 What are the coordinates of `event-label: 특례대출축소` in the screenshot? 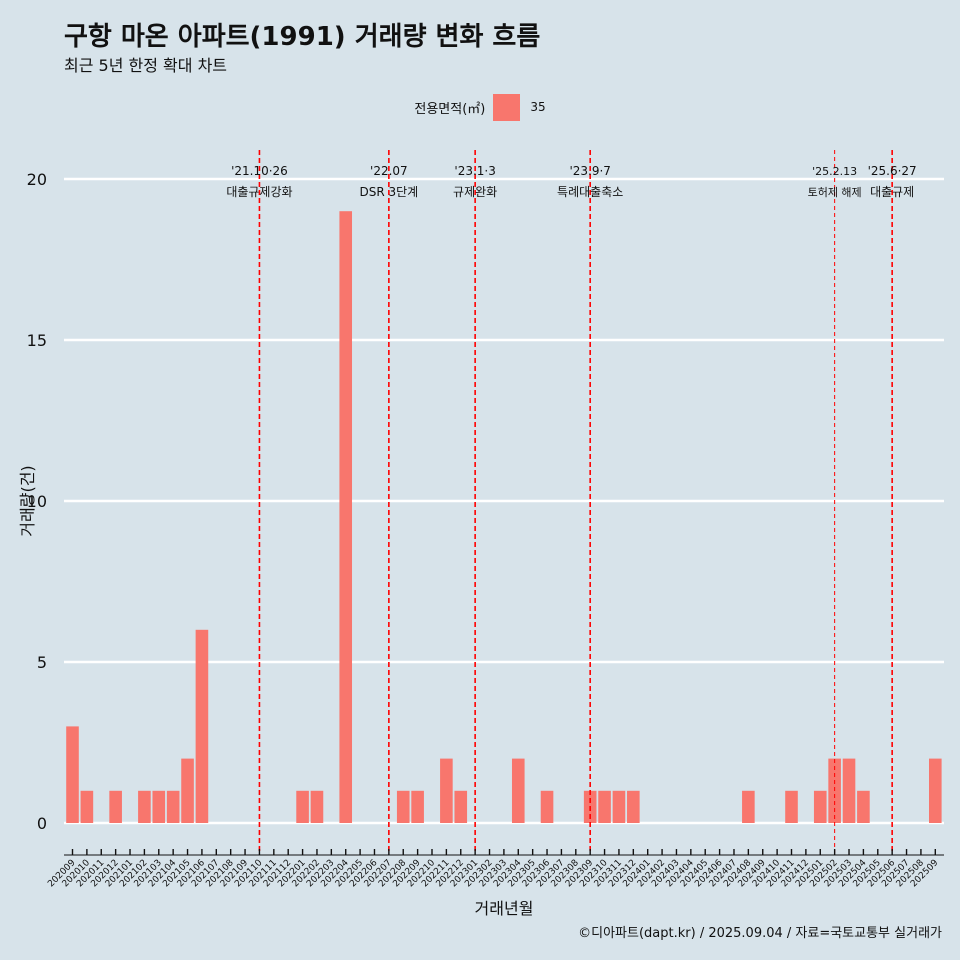 It's located at (590, 192).